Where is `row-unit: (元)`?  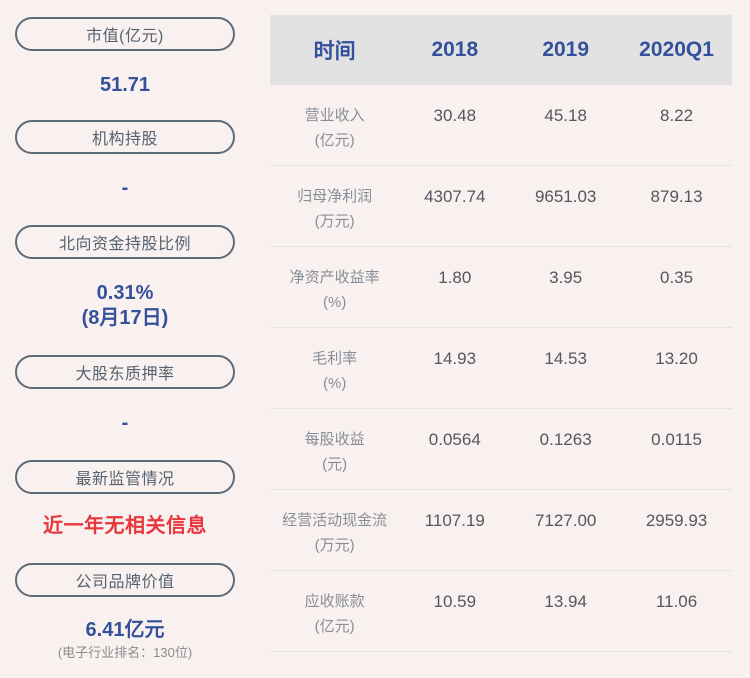
row-unit: (元) is located at coordinates (335, 464).